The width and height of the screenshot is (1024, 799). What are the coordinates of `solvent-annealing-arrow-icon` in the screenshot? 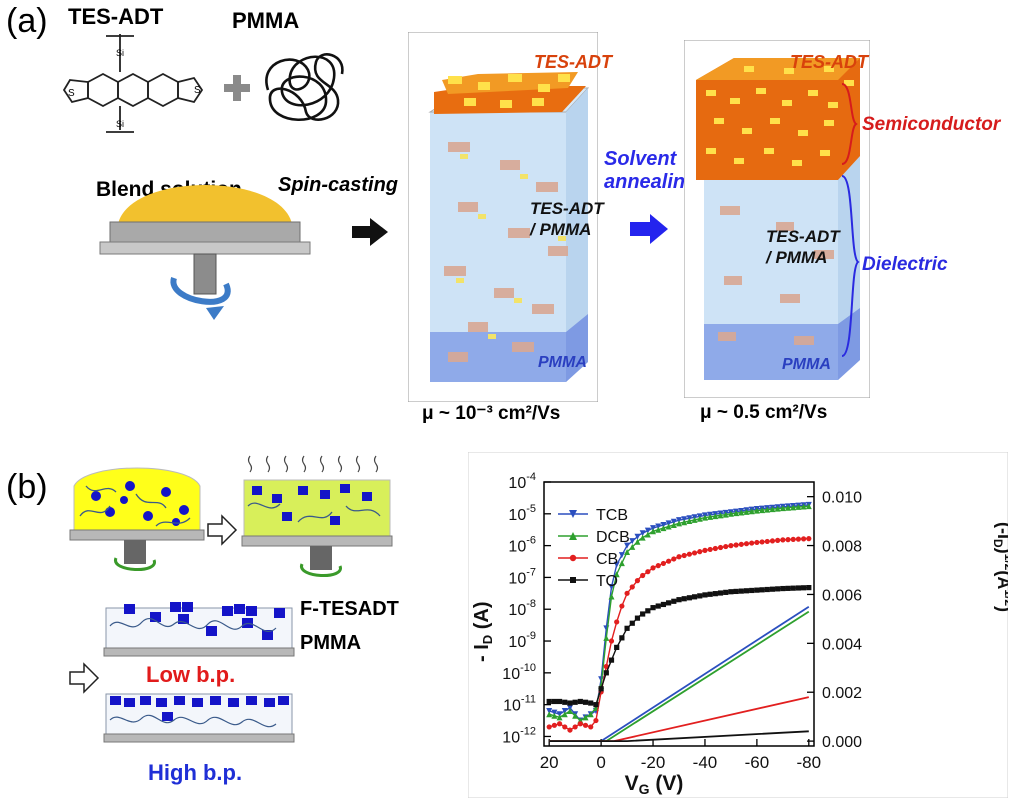 It's located at (649, 229).